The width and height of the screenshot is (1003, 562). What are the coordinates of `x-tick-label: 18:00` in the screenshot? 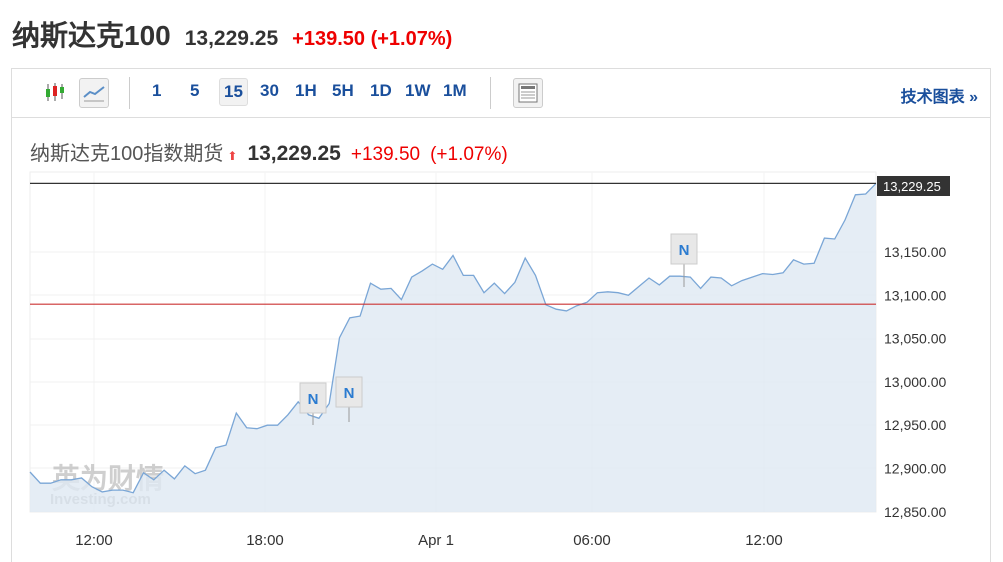 It's located at (265, 540).